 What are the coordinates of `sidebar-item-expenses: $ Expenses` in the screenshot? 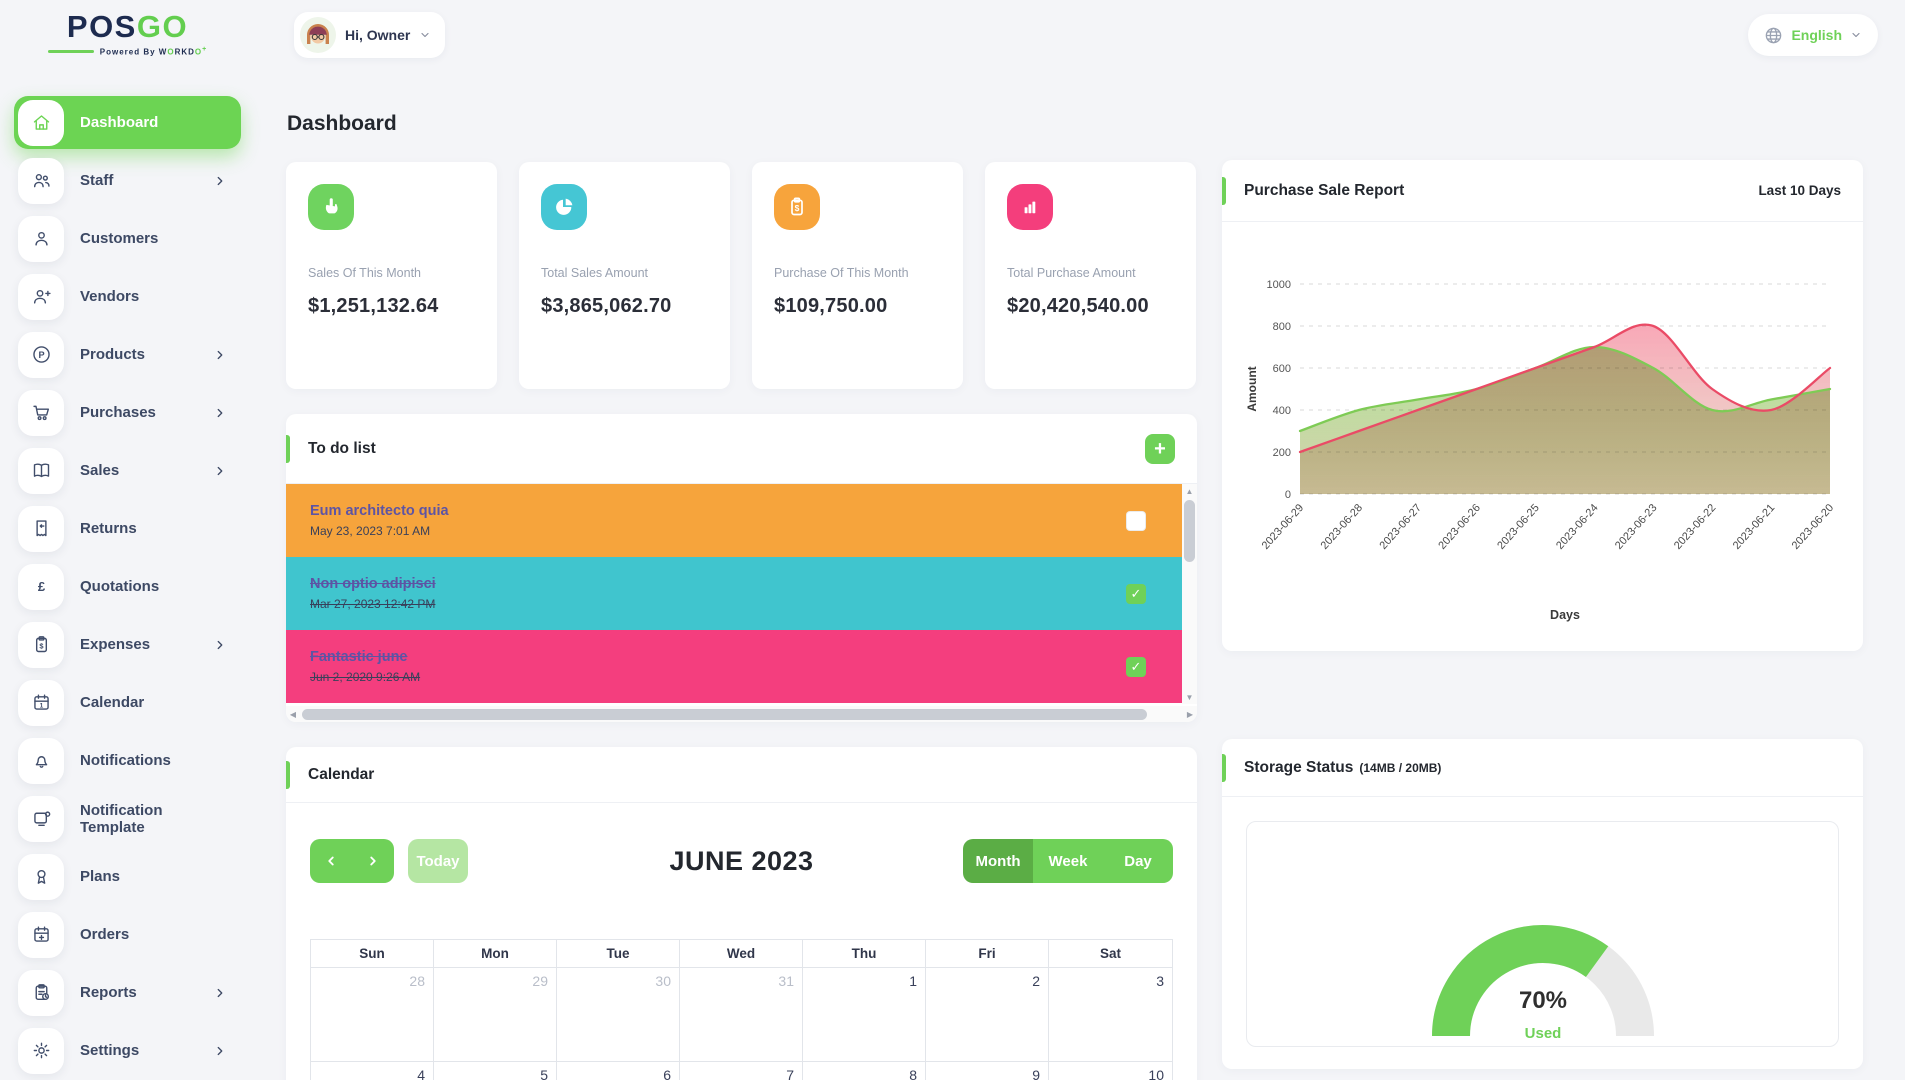 It's located at (127, 644).